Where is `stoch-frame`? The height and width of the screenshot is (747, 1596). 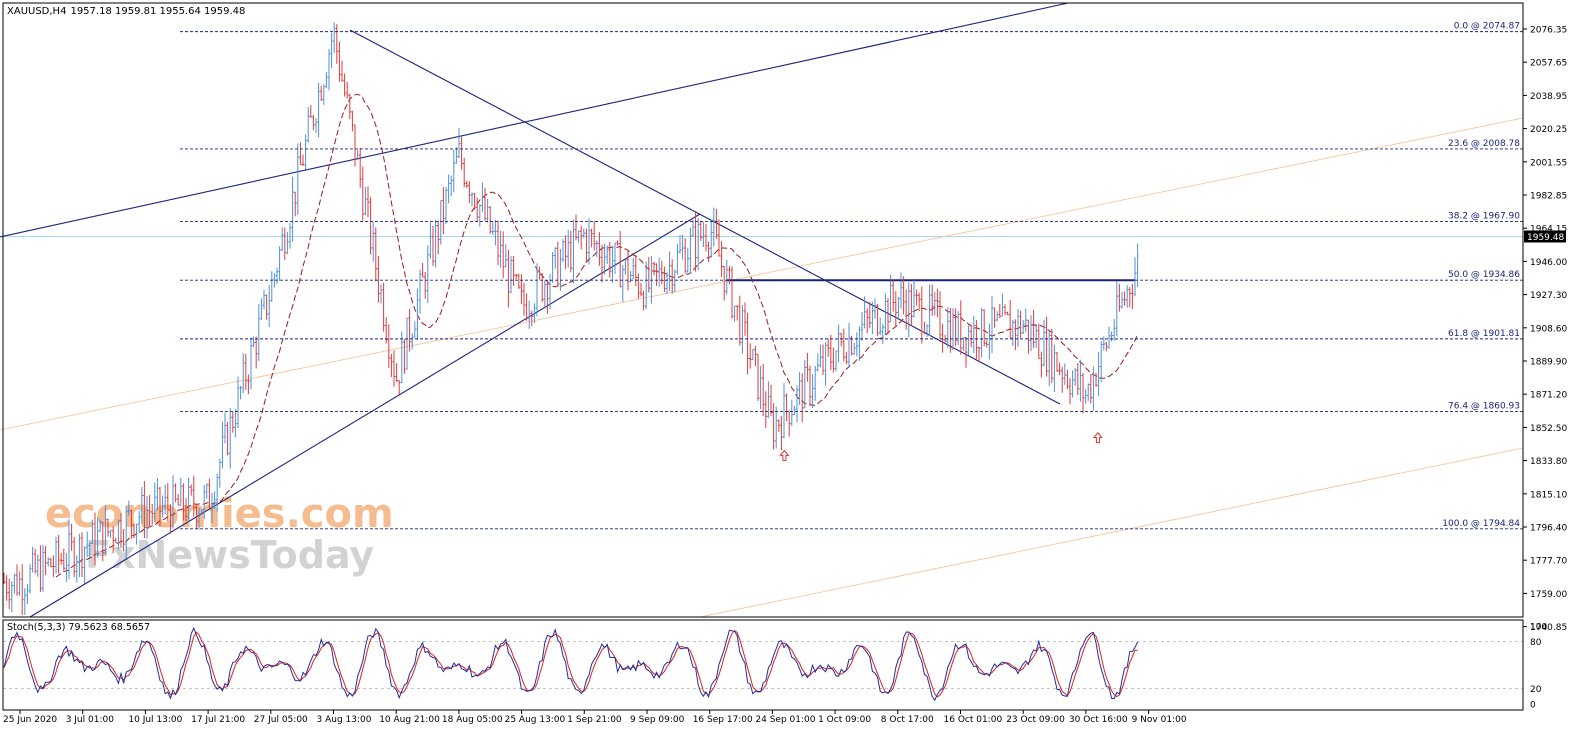 stoch-frame is located at coordinates (763, 665).